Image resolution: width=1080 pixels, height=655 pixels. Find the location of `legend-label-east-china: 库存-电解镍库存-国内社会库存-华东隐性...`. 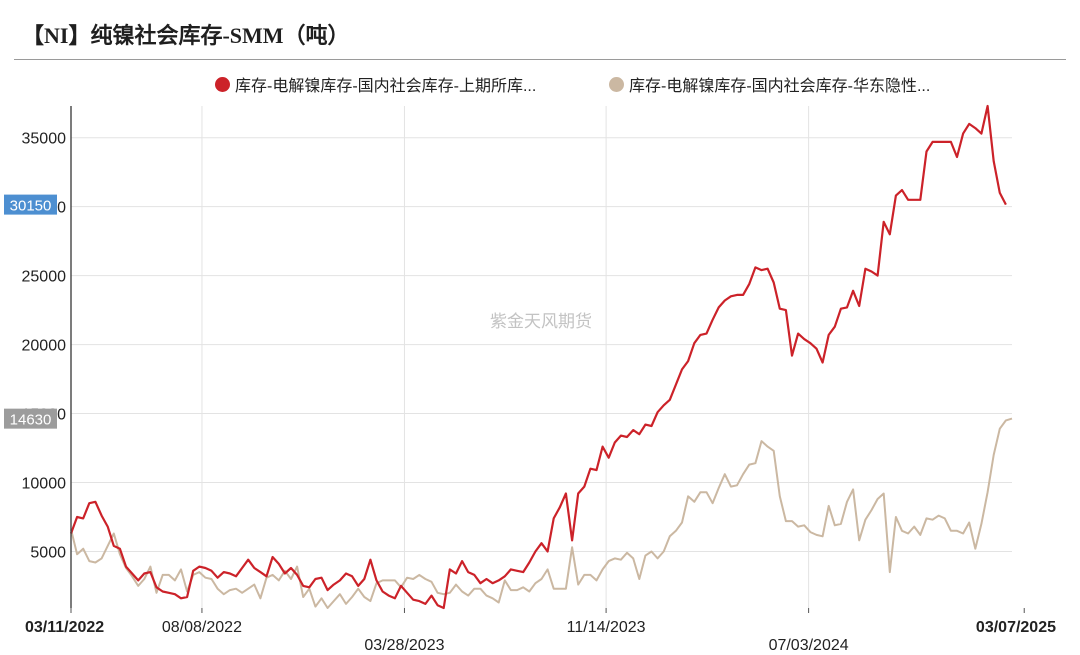

legend-label-east-china: 库存-电解镍库存-国内社会库存-华东隐性... is located at coordinates (780, 86).